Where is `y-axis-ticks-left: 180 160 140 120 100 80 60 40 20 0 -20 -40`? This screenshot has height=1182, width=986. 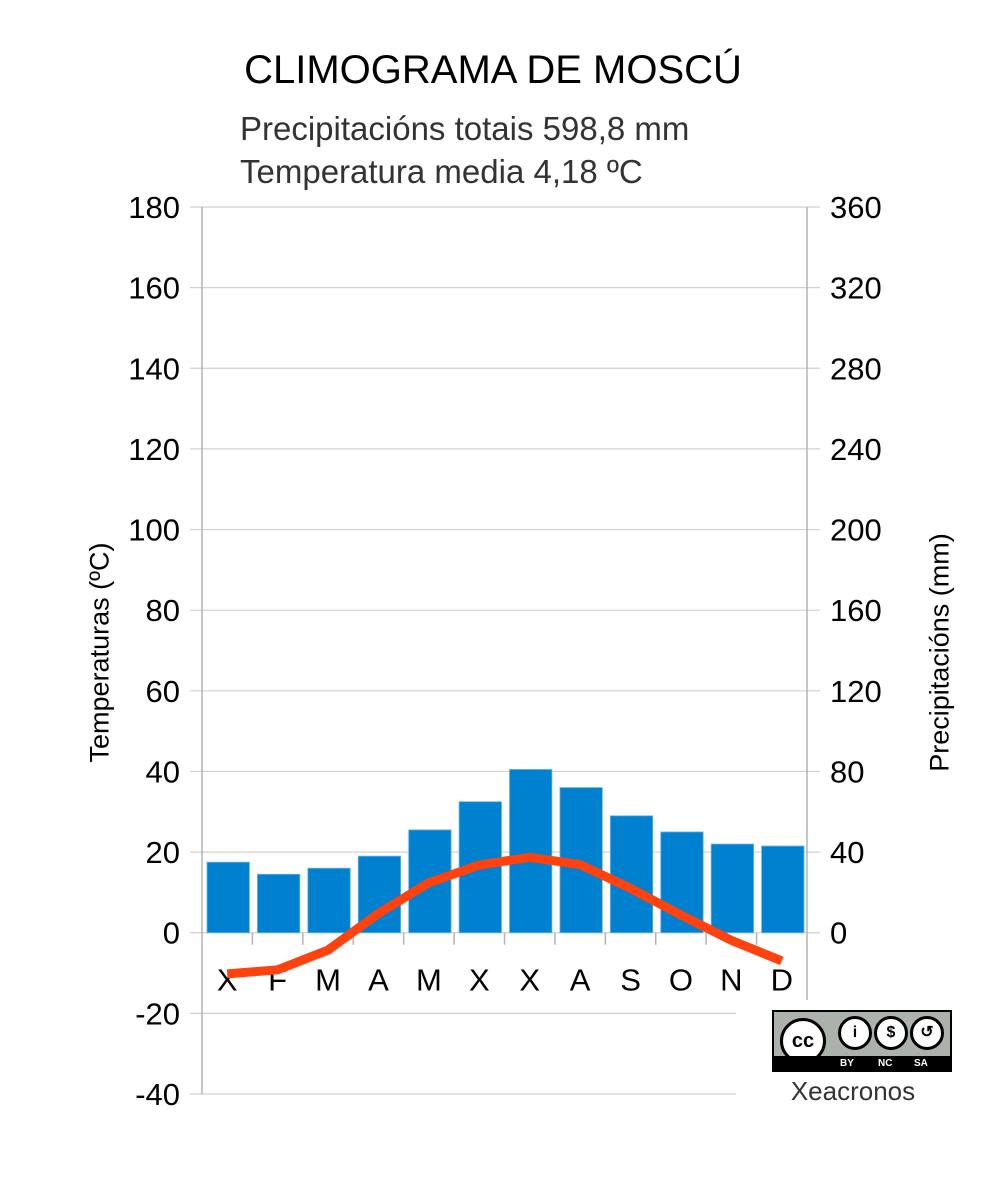
y-axis-ticks-left: 180 160 140 120 100 80 60 40 20 0 -20 -40 is located at coordinates (154, 651).